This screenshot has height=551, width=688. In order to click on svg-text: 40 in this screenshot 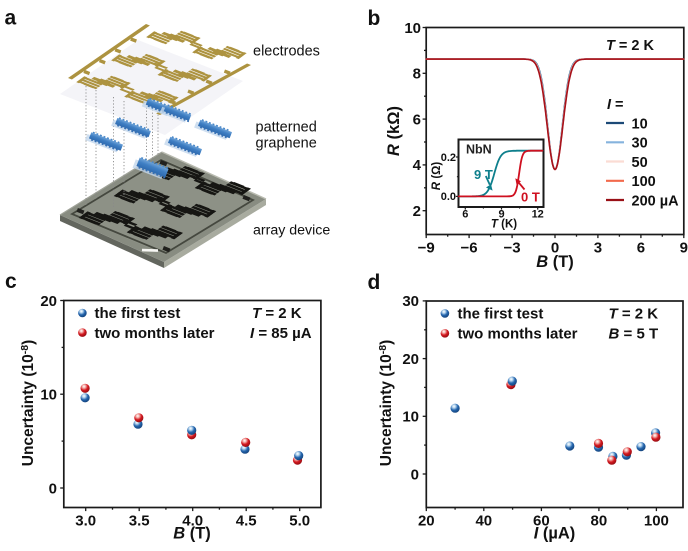, I will do `click(483, 521)`.